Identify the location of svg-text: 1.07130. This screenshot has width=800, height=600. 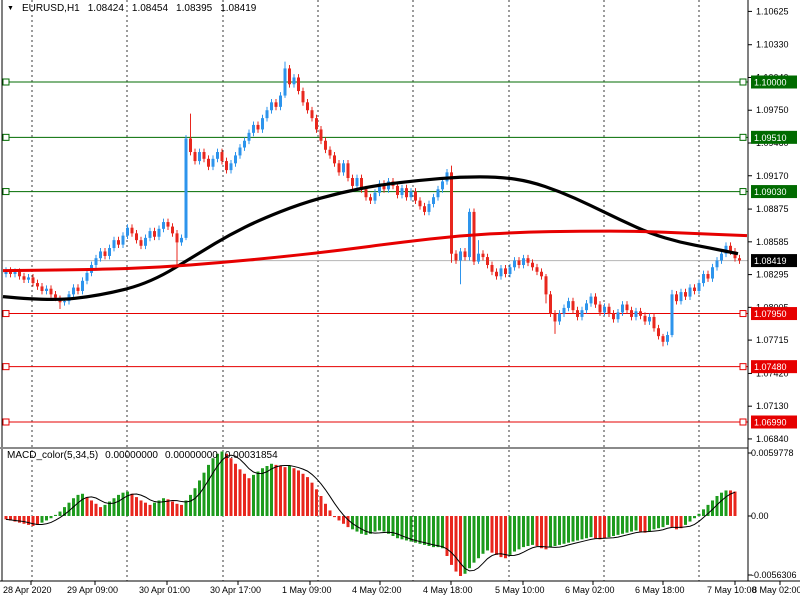
(772, 406).